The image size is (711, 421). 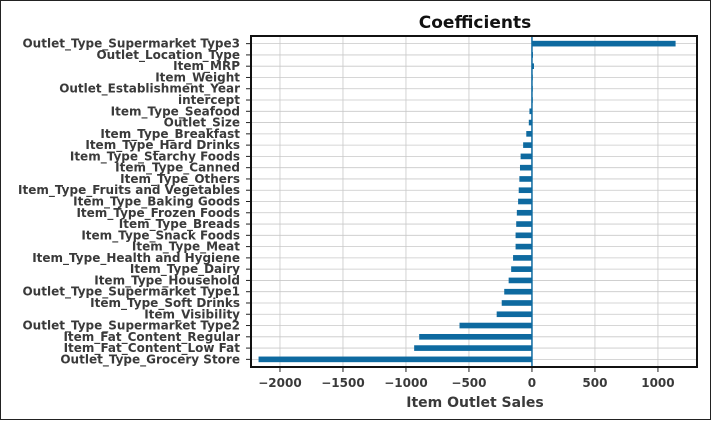 I want to click on y-tick-label: Outlet_Location_Type, so click(x=168, y=55).